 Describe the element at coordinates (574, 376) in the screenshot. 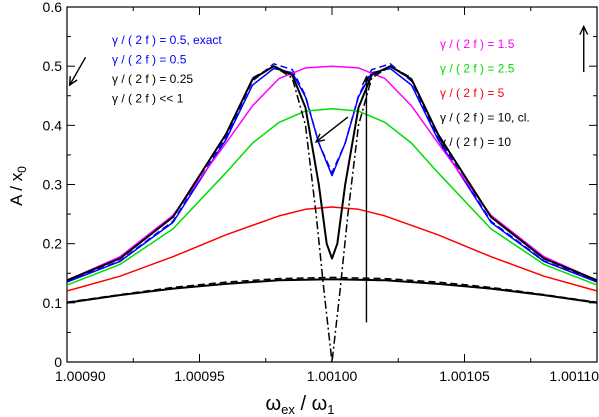

I see `x-tick-label: 1.00110` at that location.